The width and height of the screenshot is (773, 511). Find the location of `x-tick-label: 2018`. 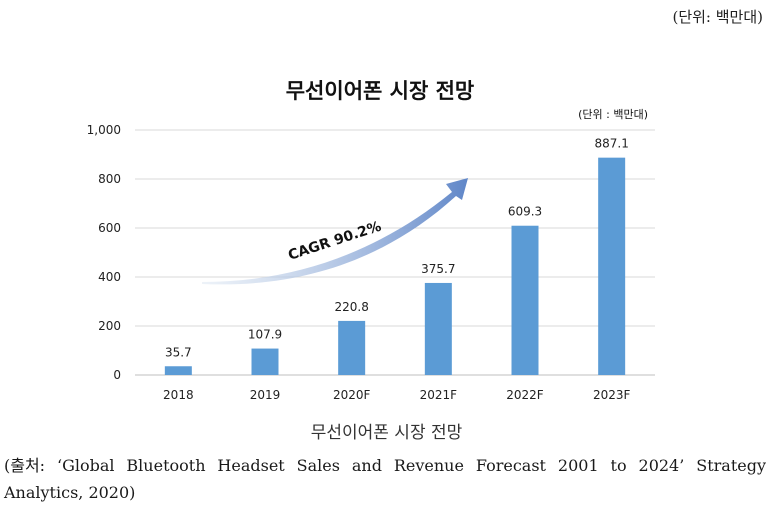

x-tick-label: 2018 is located at coordinates (178, 395).